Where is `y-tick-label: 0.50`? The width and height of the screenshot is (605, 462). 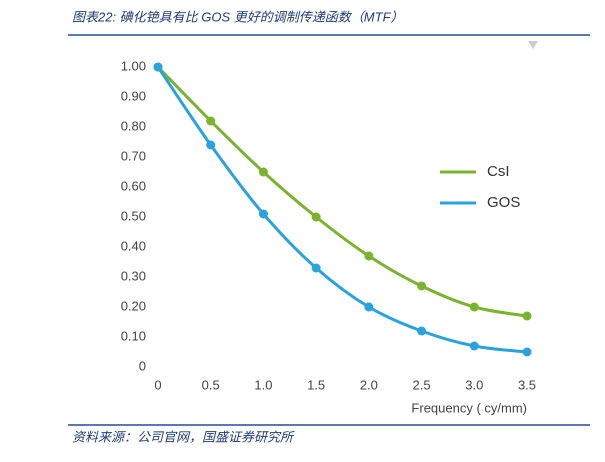 y-tick-label: 0.50 is located at coordinates (133, 215).